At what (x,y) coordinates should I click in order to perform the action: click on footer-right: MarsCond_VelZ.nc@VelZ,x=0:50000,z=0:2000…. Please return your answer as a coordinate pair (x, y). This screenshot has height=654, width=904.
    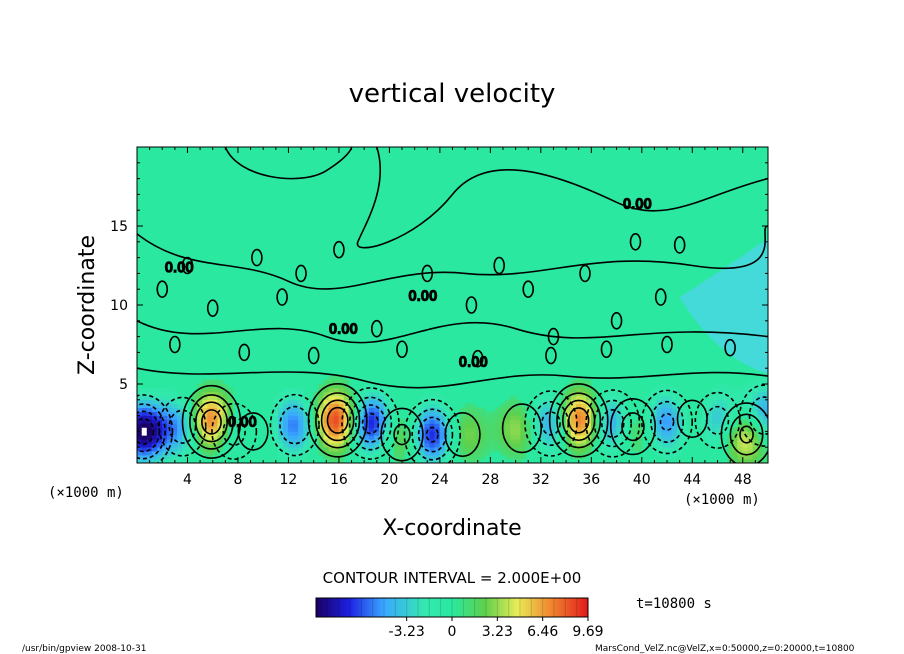
    Looking at the image, I should click on (725, 649).